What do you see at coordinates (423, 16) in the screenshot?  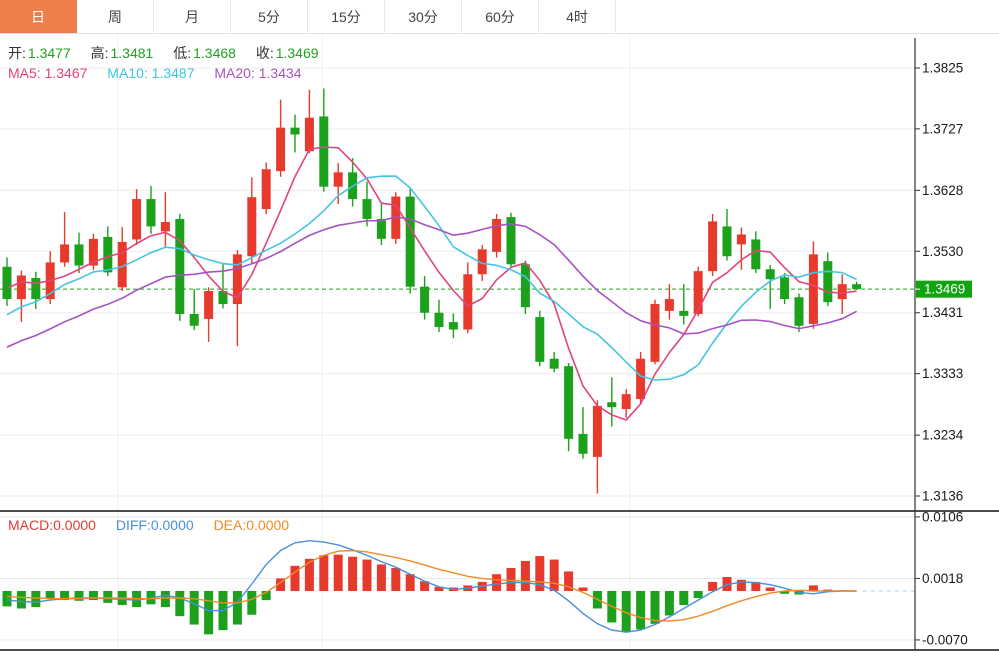 I see `tab-30min: 30分` at bounding box center [423, 16].